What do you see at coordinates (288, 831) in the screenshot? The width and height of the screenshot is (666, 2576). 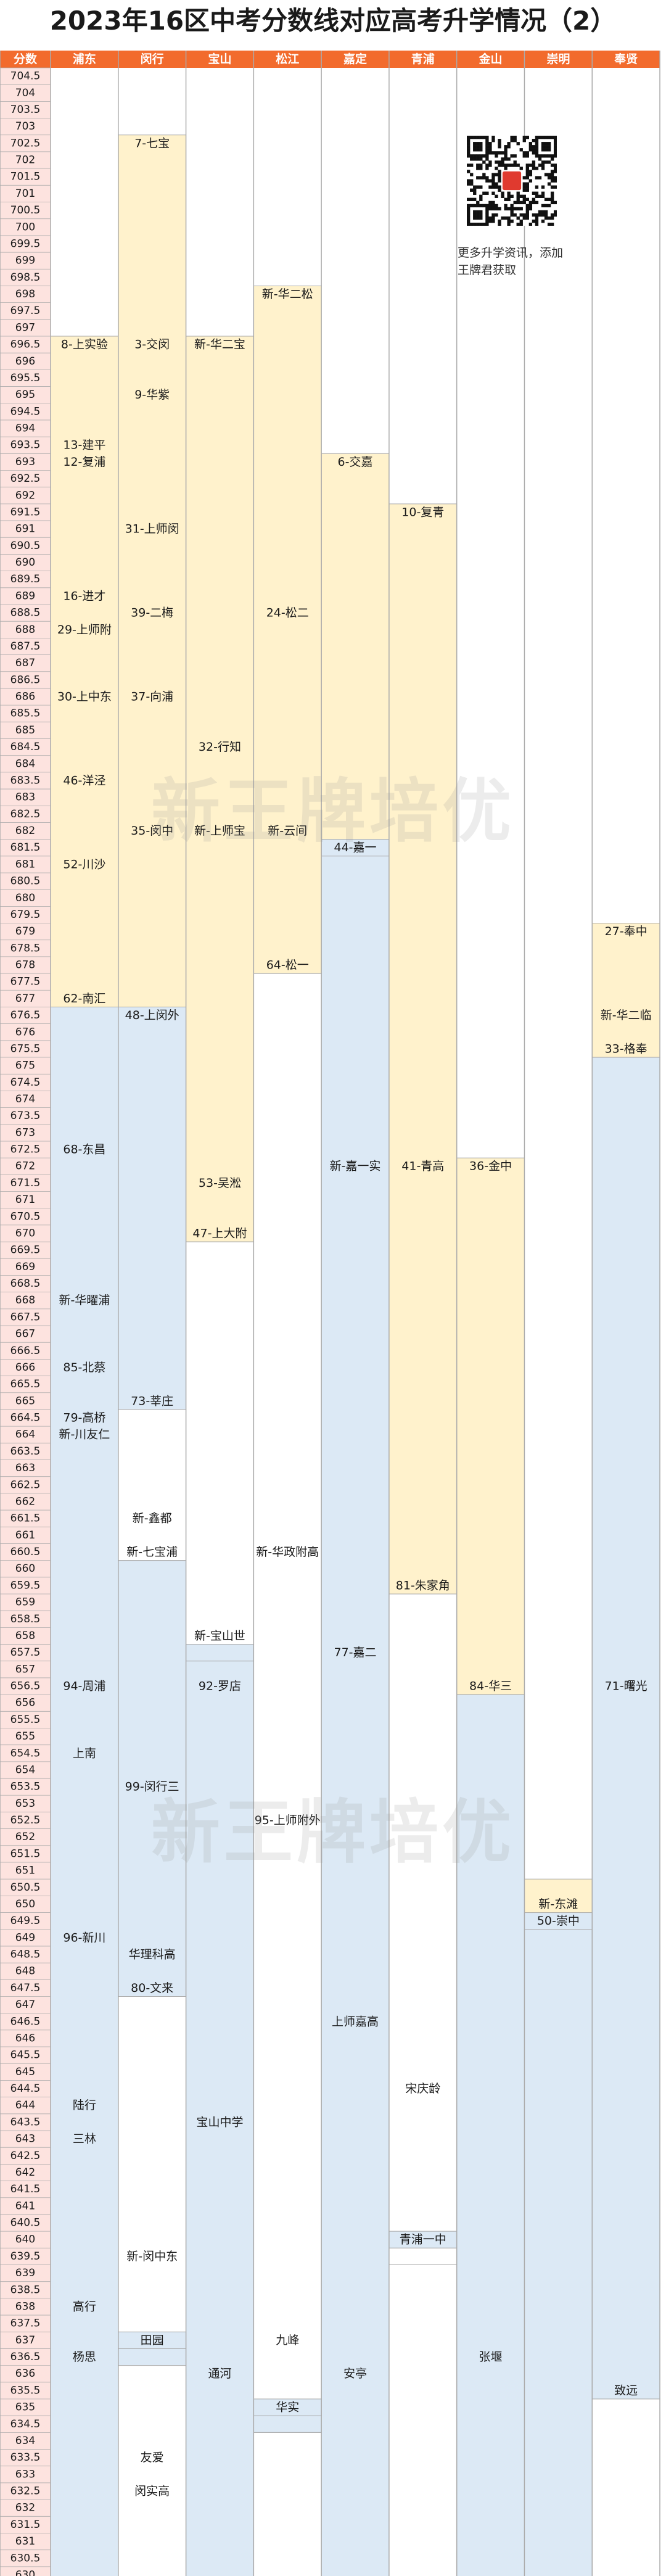 I see `school-label: 新-云间` at bounding box center [288, 831].